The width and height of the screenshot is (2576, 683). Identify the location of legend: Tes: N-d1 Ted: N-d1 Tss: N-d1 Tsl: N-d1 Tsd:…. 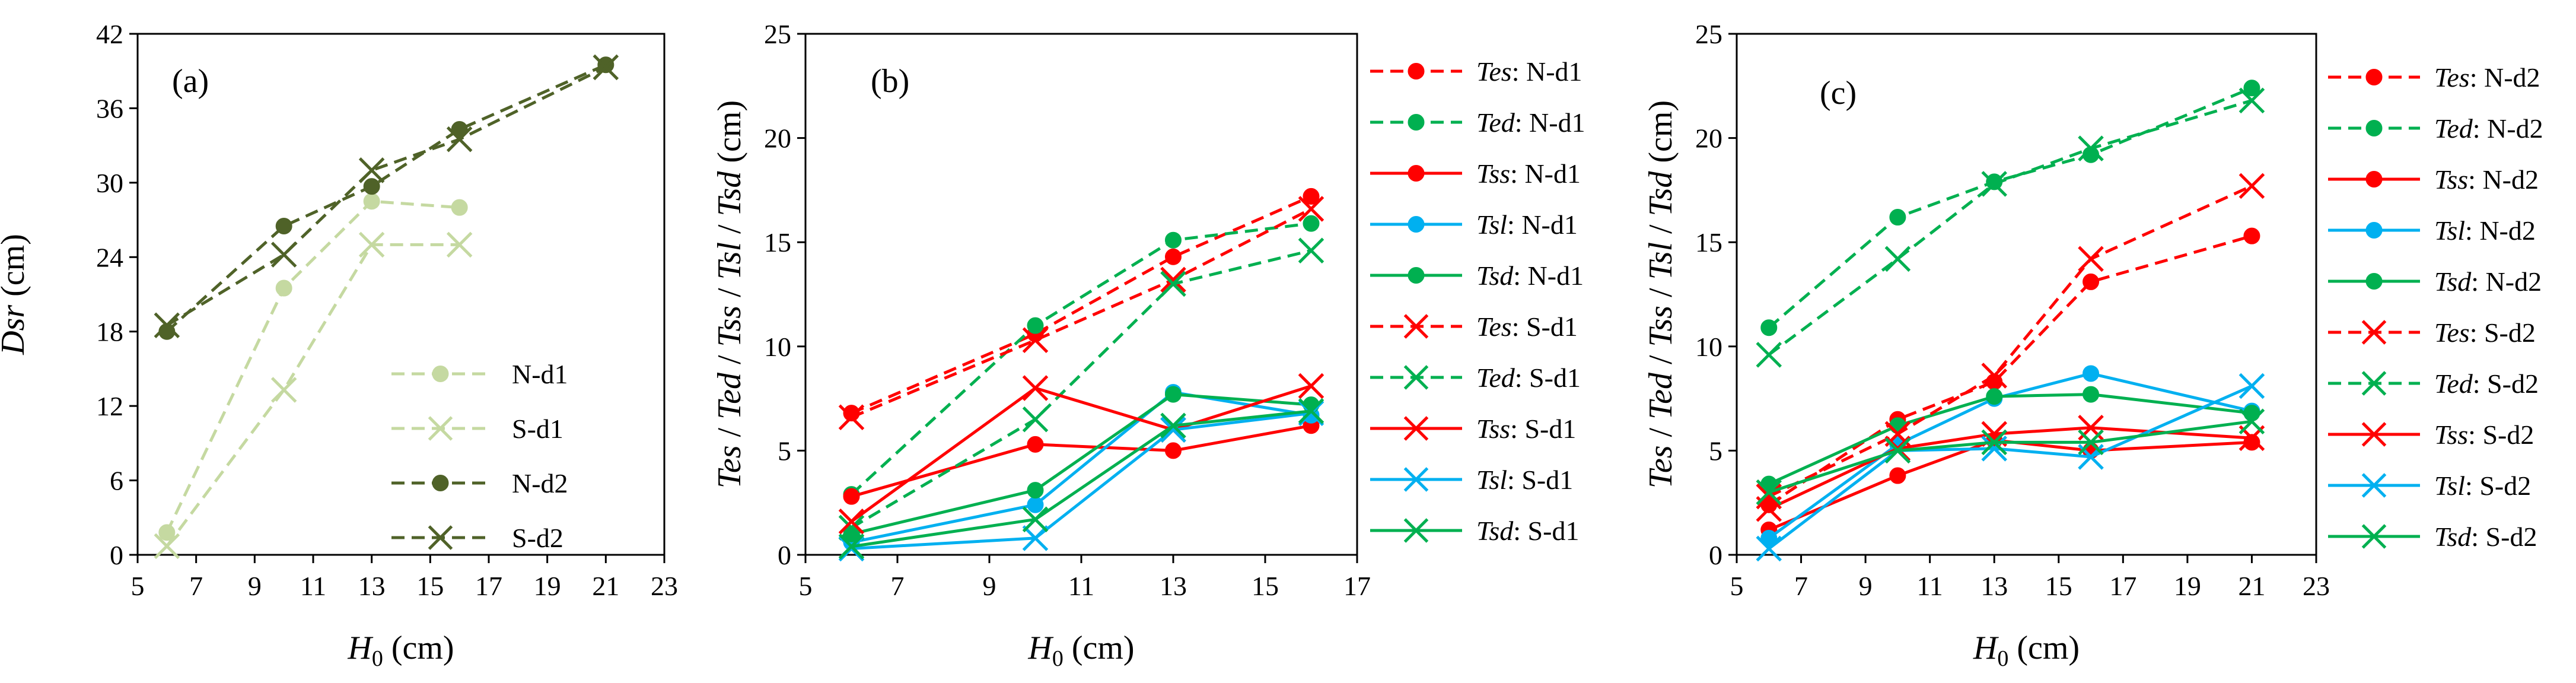
(1477, 301).